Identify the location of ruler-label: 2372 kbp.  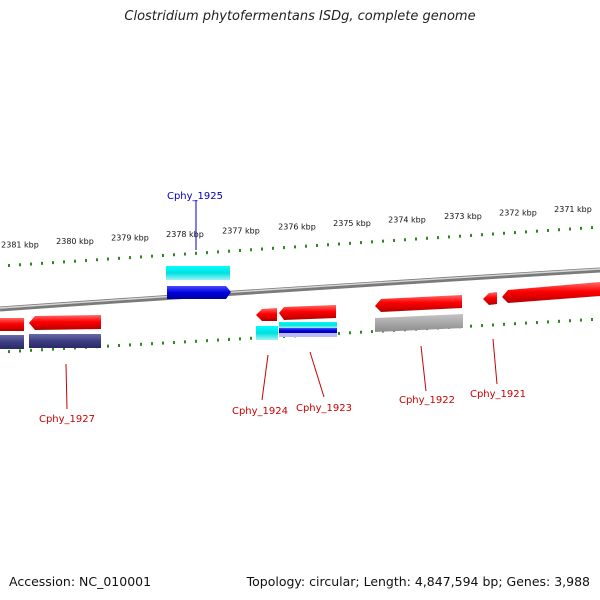
(518, 212).